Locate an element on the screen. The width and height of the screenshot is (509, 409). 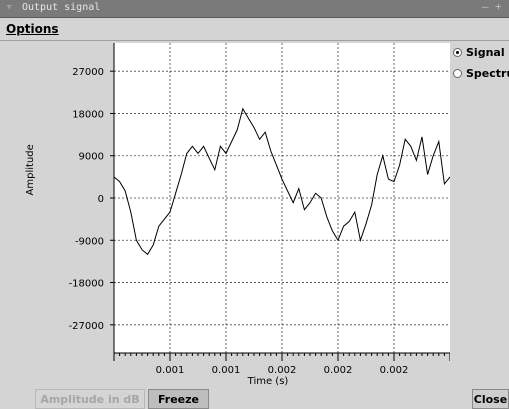
minimize-icon: – is located at coordinates (485, 6).